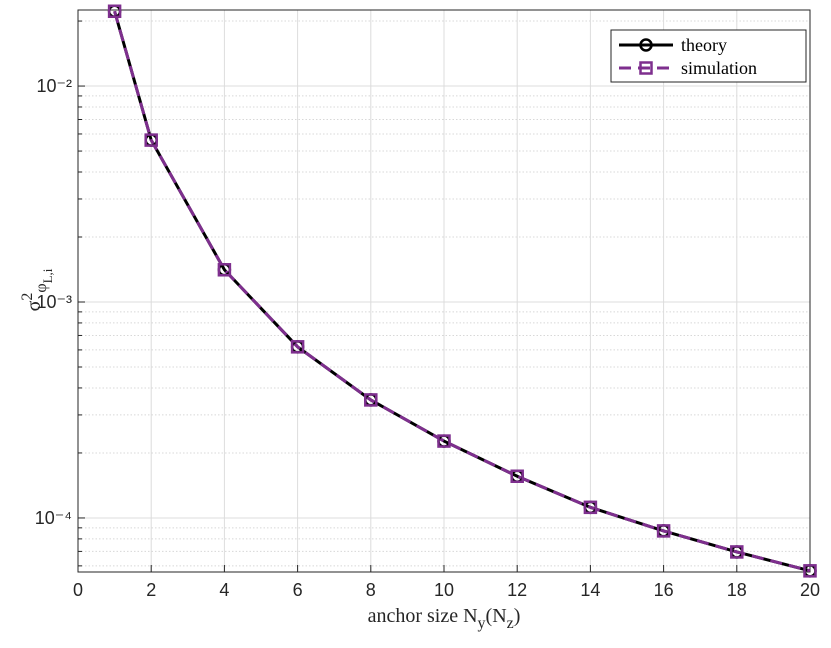 This screenshot has width=831, height=648. I want to click on label-part: z, so click(510, 623).